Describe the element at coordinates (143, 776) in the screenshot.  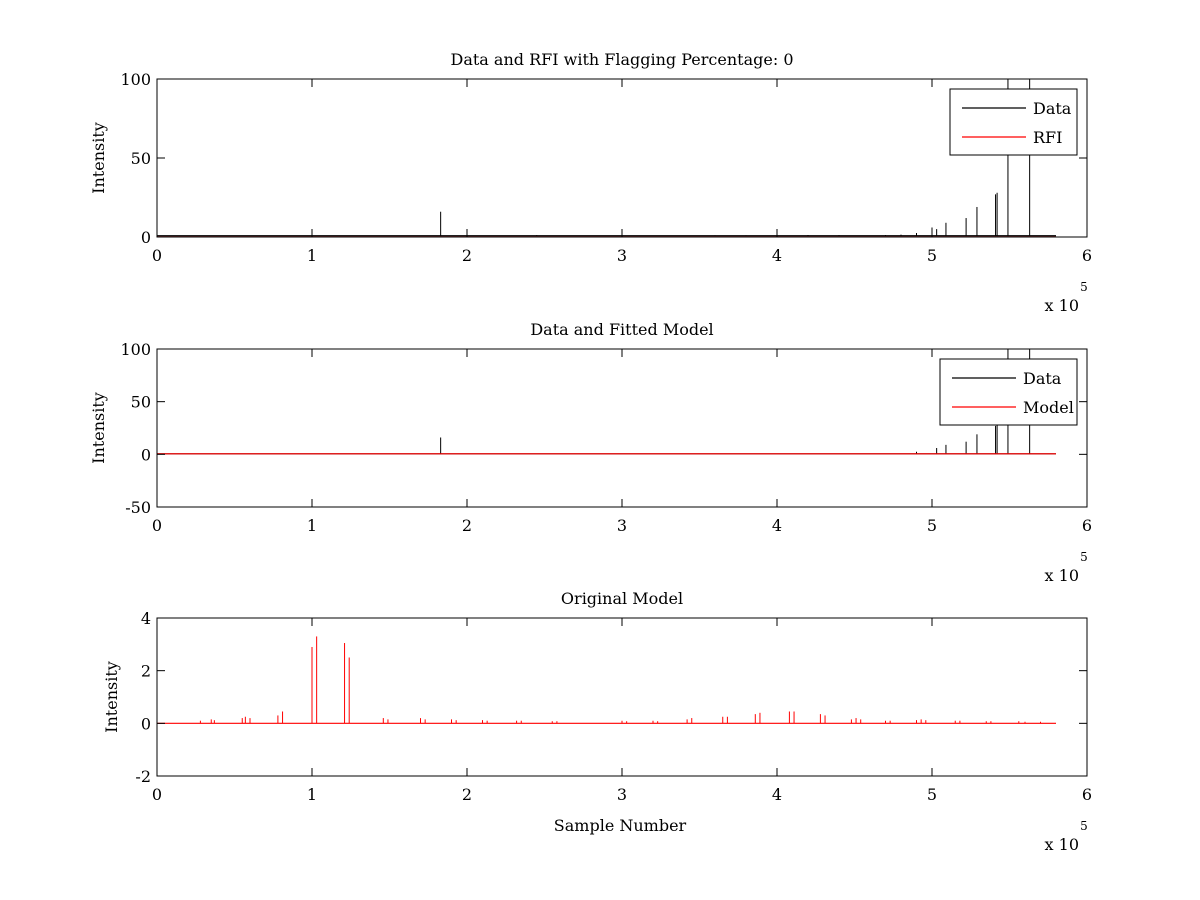
I see `y-tick-label: -2` at that location.